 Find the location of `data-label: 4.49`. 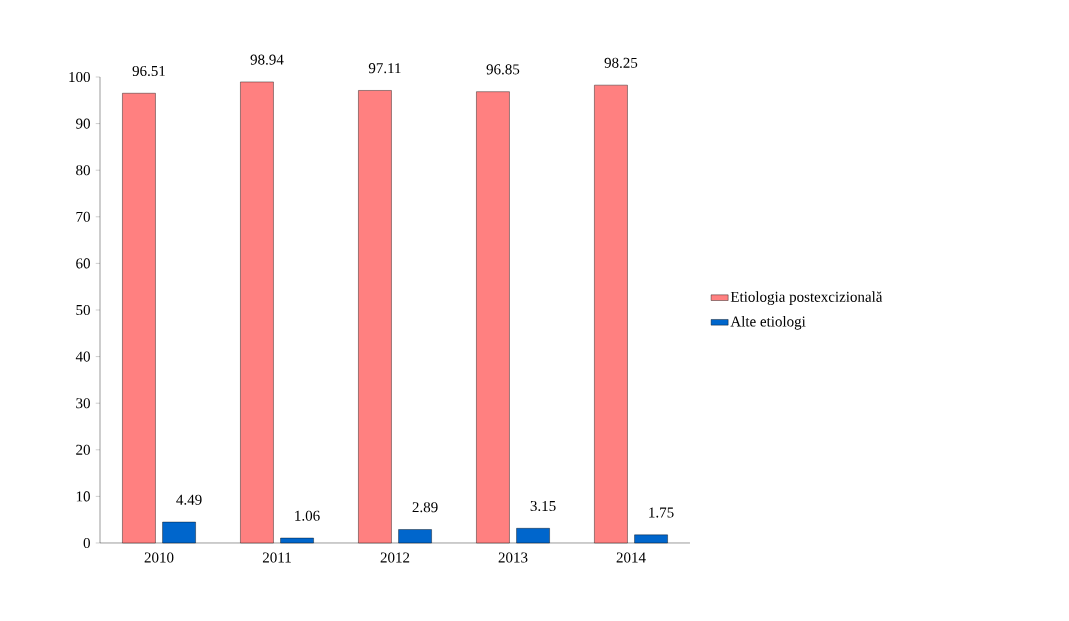

data-label: 4.49 is located at coordinates (189, 499).